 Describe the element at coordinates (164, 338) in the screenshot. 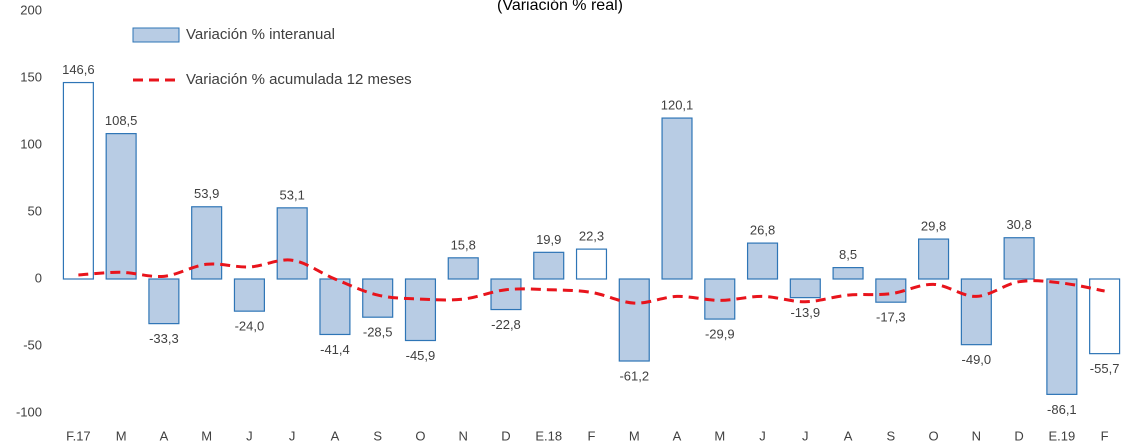

I see `value-label: -33,3` at that location.